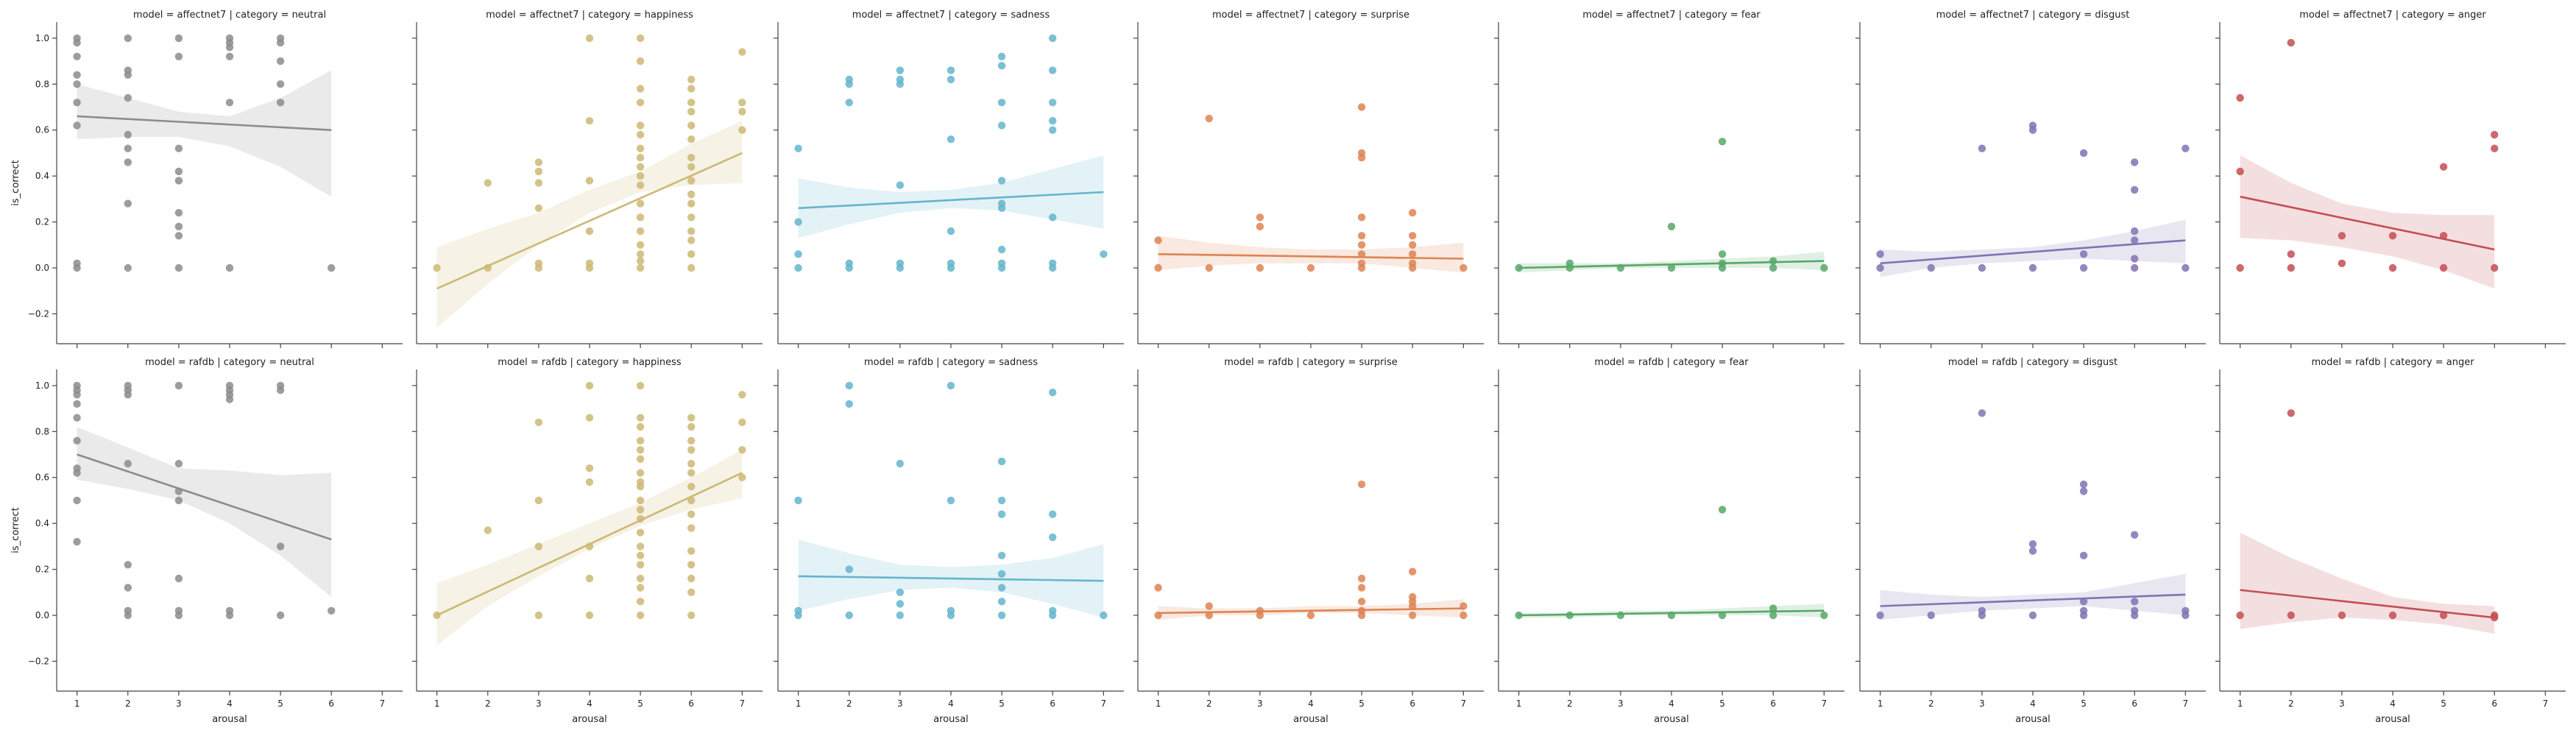  Describe the element at coordinates (42, 268) in the screenshot. I see `y-tick-label: 0.0` at that location.